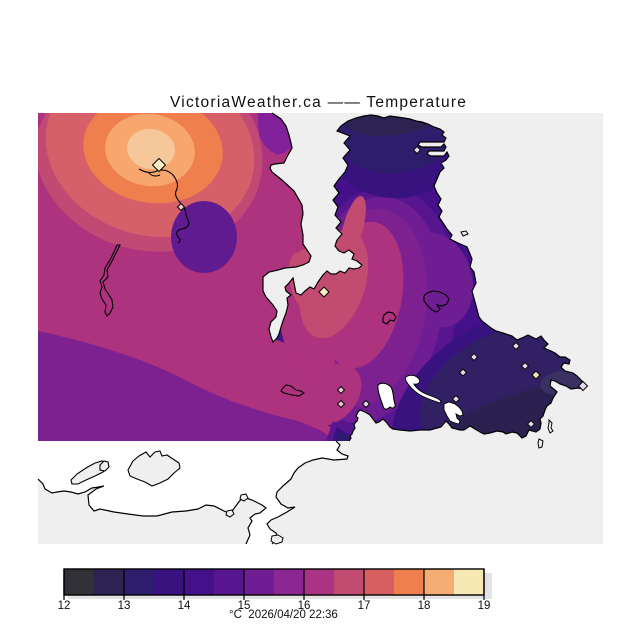  Describe the element at coordinates (244, 606) in the screenshot. I see `svg-text: 15` at that location.